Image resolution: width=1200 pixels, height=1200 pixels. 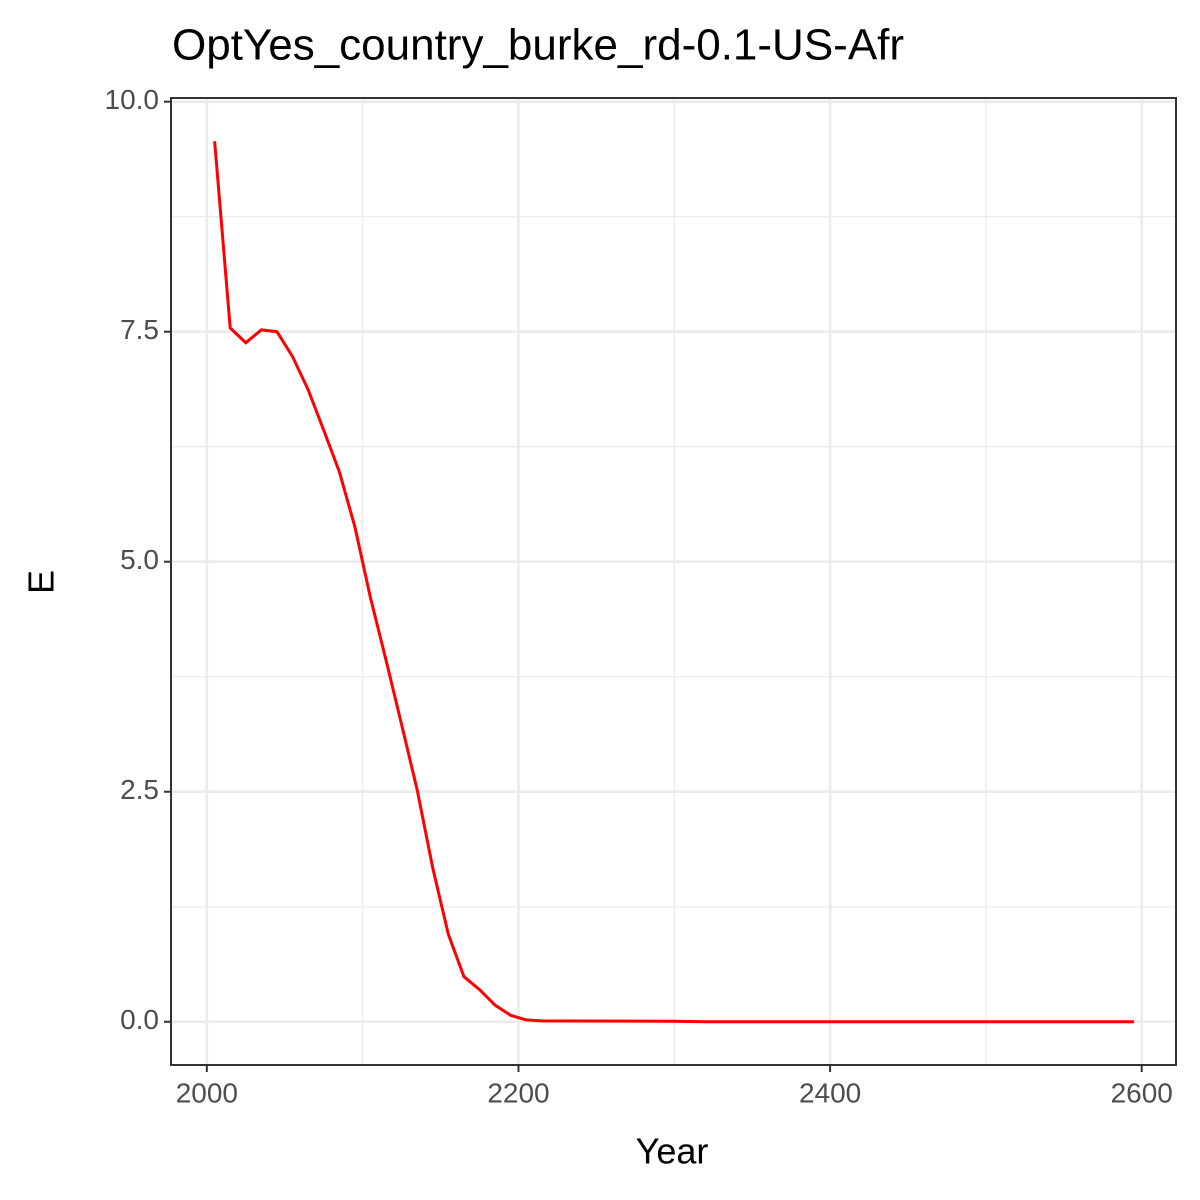 I want to click on x-tick-label: 2000, so click(x=207, y=1092).